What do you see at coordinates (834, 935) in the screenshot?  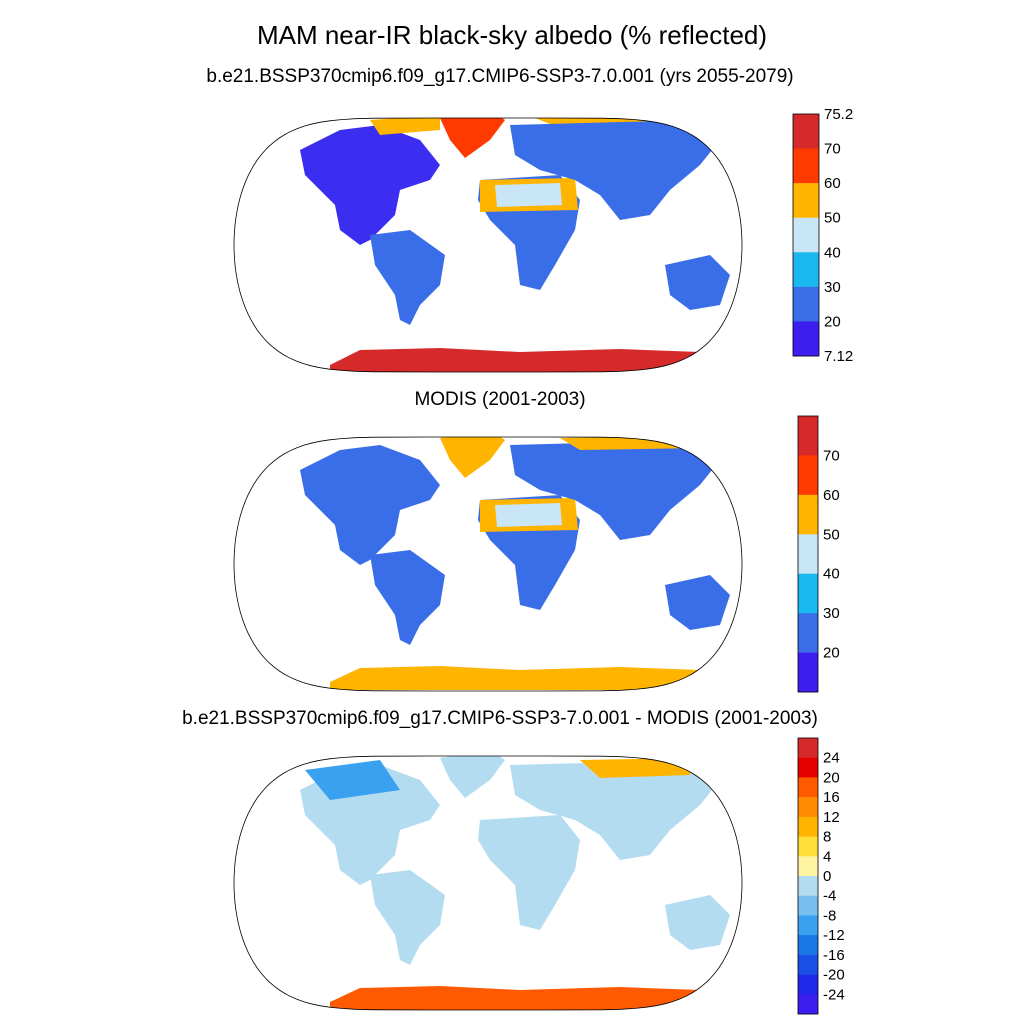 I see `colorbar-3-label: -12` at bounding box center [834, 935].